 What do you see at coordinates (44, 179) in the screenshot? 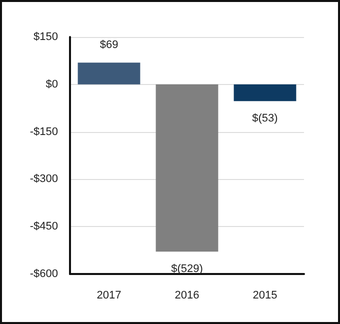
I see `y-tick-label: -$300` at bounding box center [44, 179].